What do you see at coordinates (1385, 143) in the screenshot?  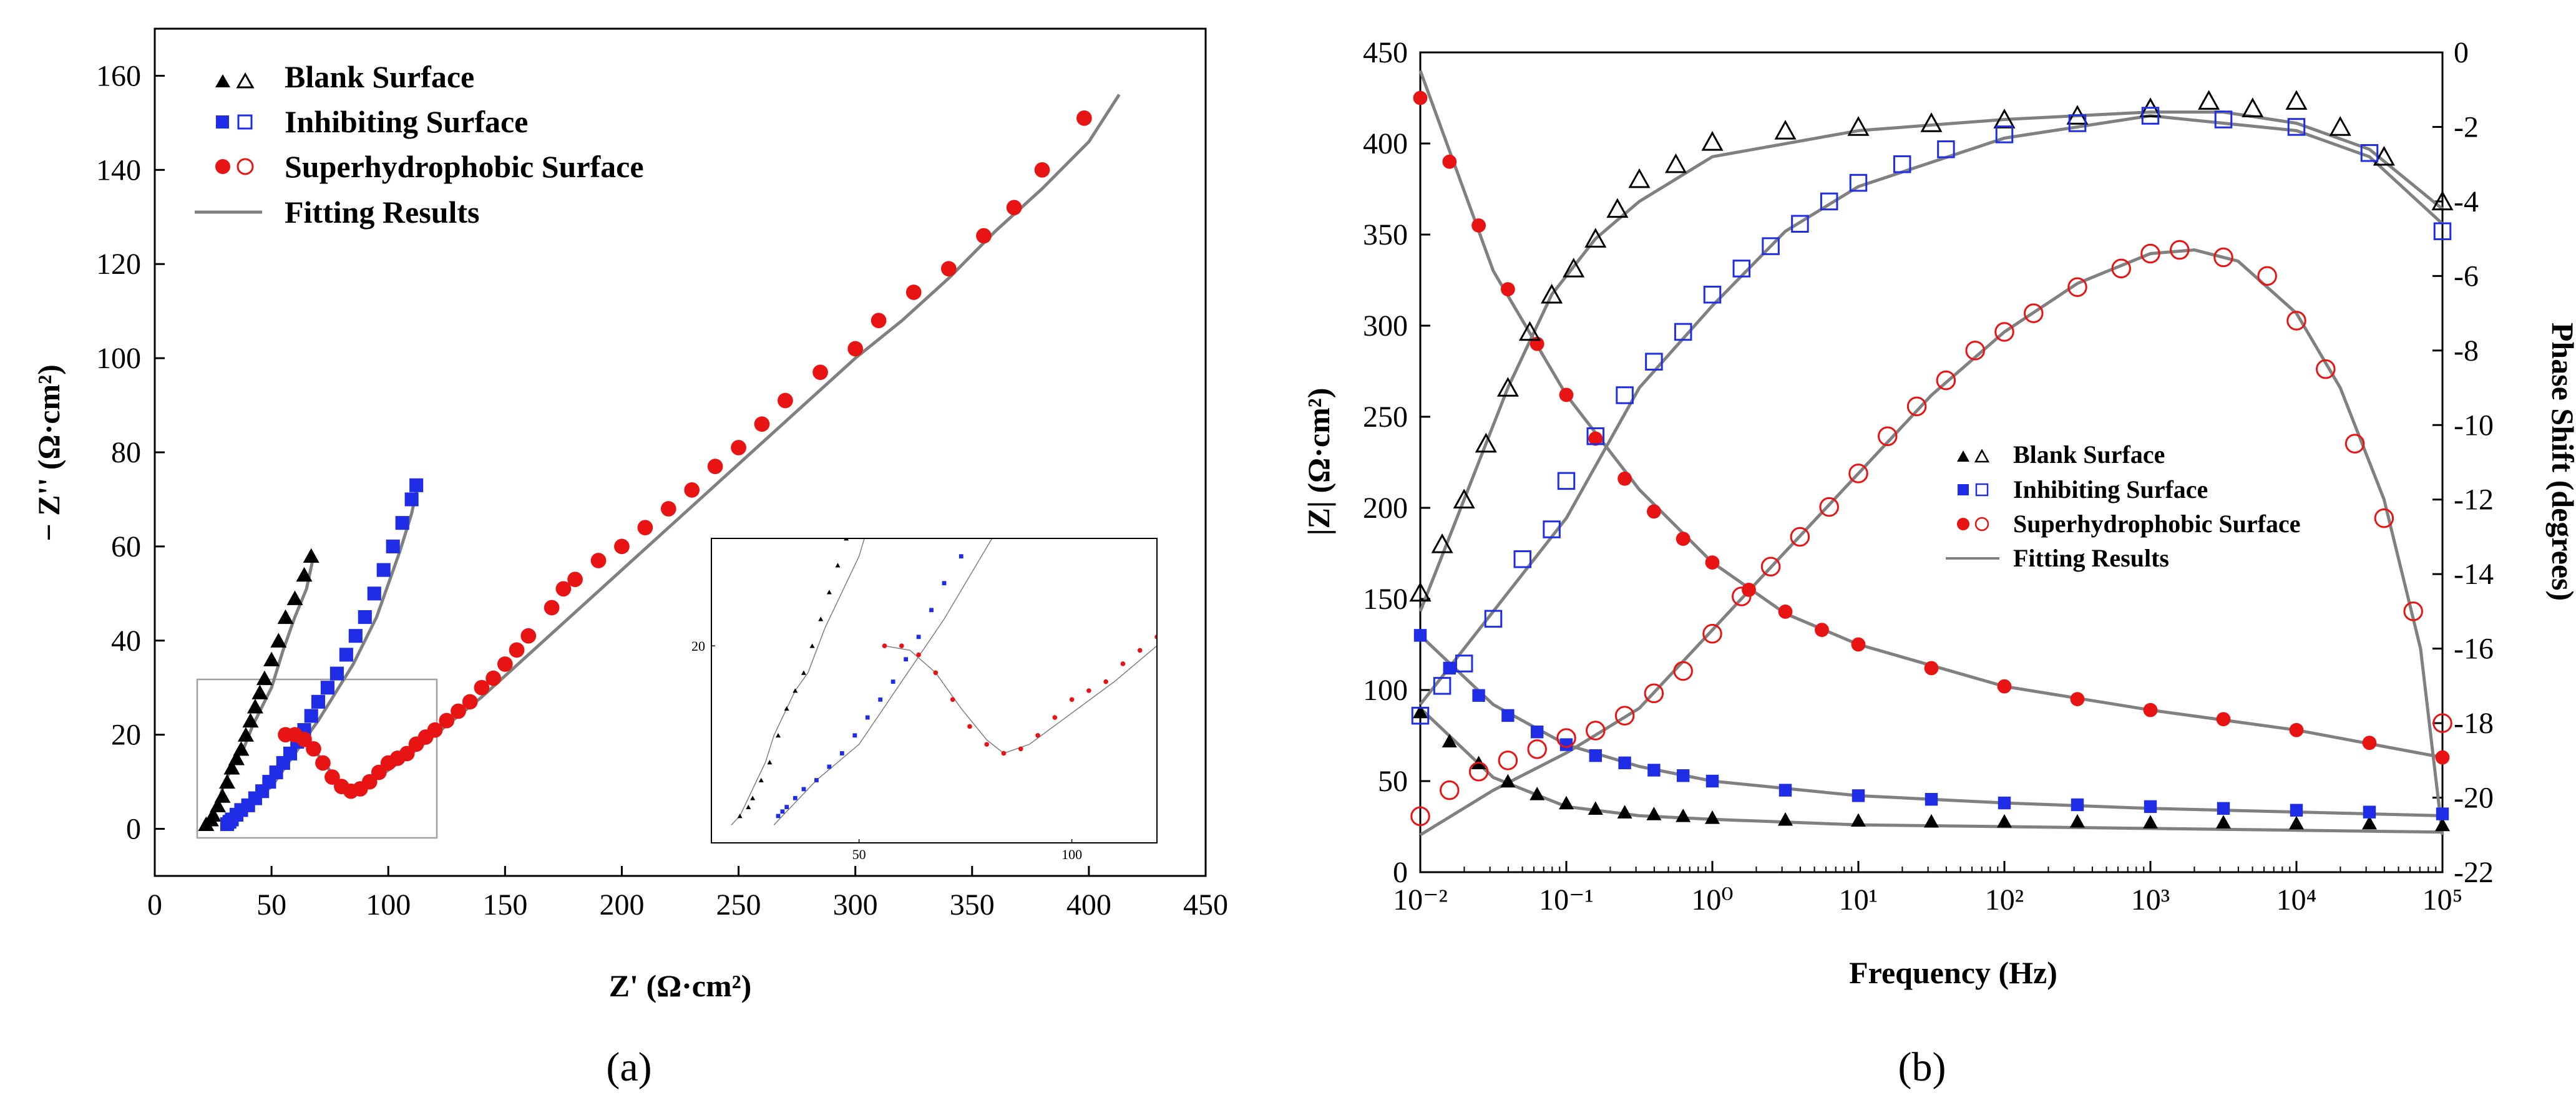 I see `y-tick-label: 400` at bounding box center [1385, 143].